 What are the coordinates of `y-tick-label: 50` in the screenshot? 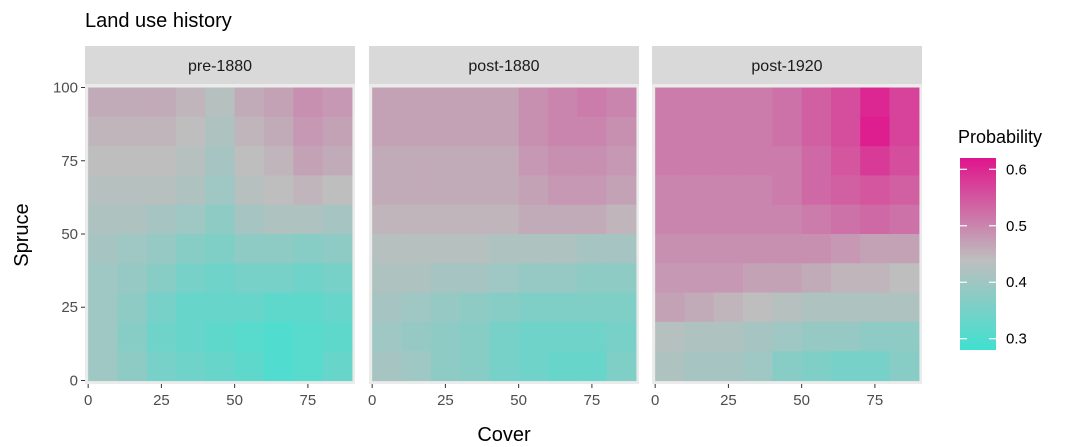 It's located at (69, 234).